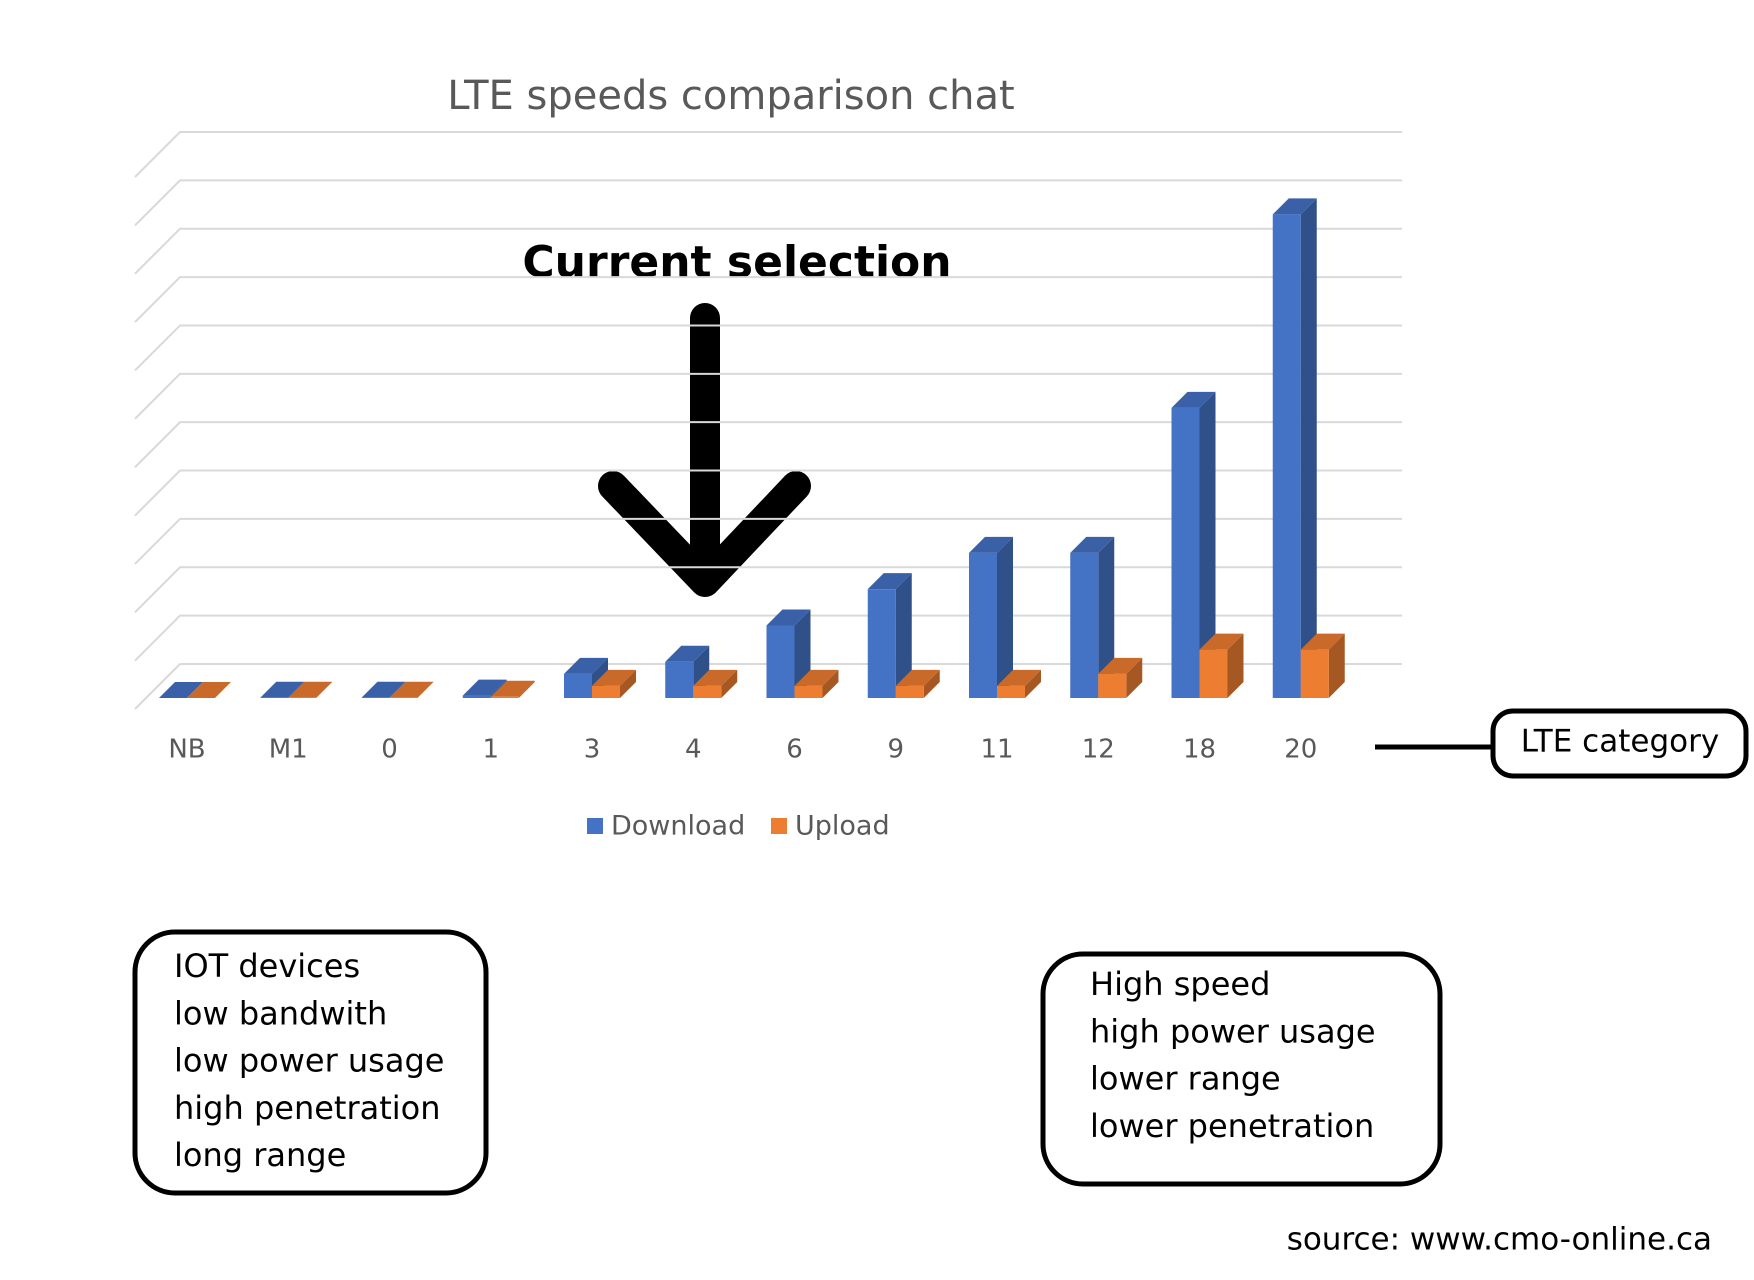 The width and height of the screenshot is (1754, 1280). What do you see at coordinates (309, 1061) in the screenshot?
I see `note-line: low power usage` at bounding box center [309, 1061].